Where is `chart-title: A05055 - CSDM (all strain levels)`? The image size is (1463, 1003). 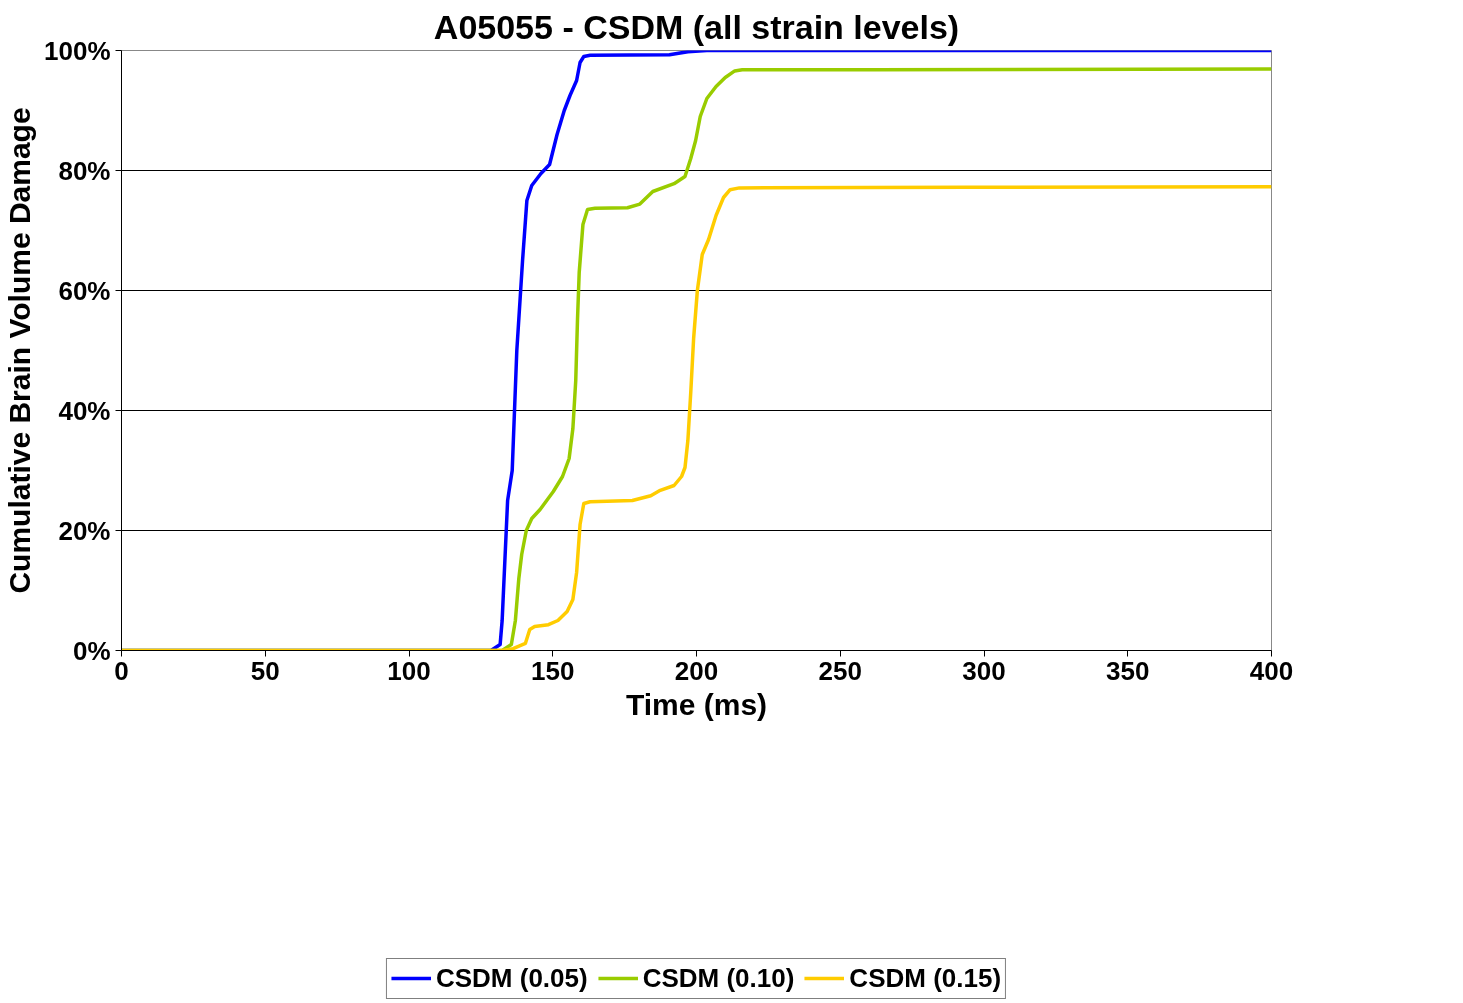 chart-title: A05055 - CSDM (all strain levels) is located at coordinates (696, 26).